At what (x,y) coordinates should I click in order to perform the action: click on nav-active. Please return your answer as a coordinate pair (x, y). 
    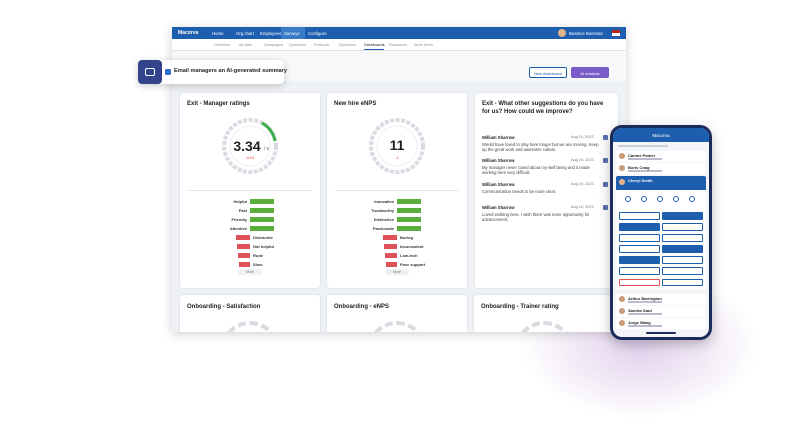
    Looking at the image, I should click on (293, 33).